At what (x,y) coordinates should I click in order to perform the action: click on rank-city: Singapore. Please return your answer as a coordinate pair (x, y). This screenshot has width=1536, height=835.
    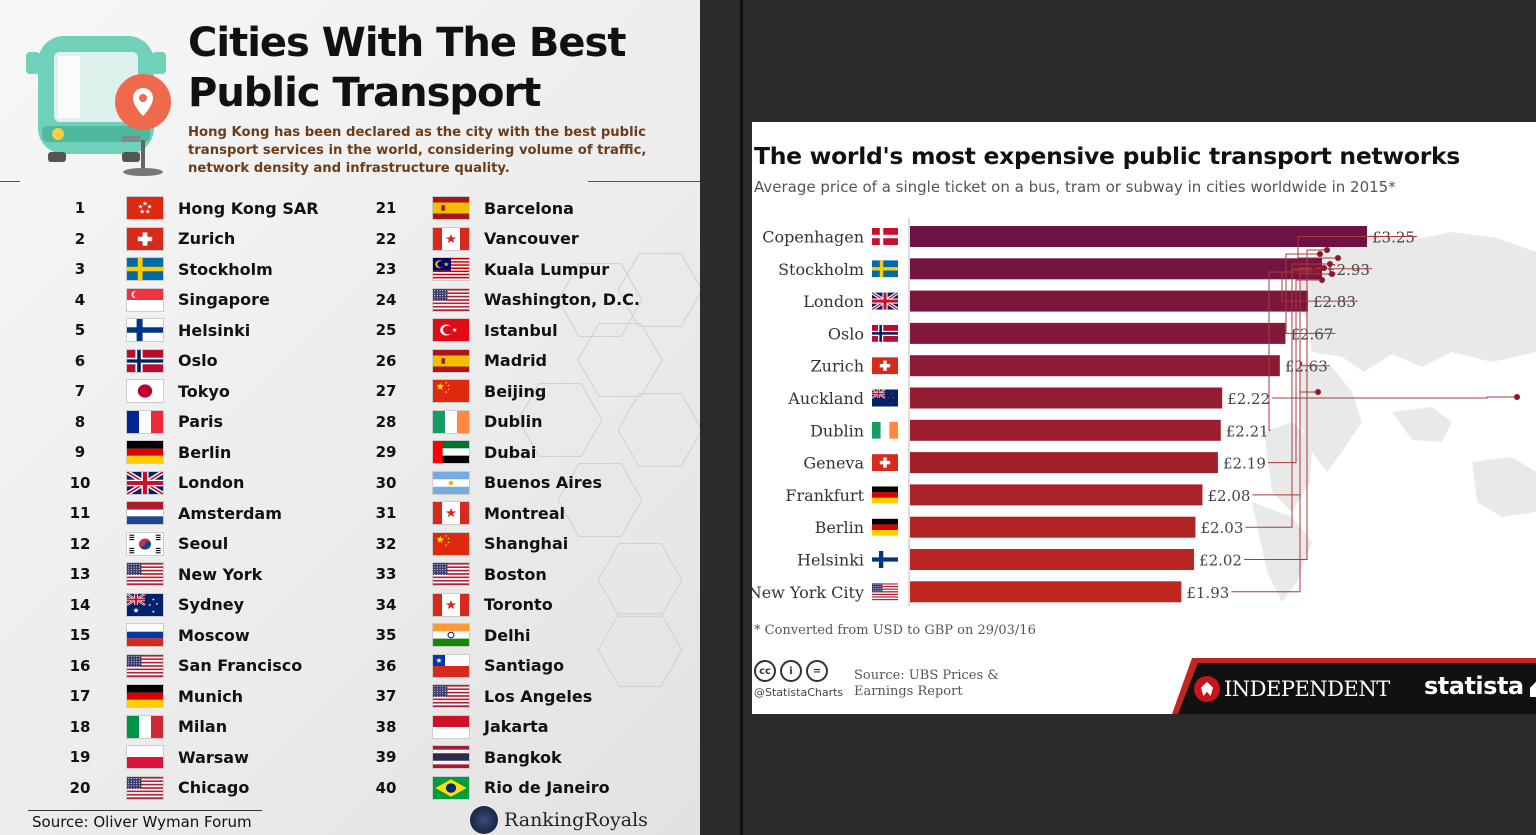
    Looking at the image, I should click on (224, 299).